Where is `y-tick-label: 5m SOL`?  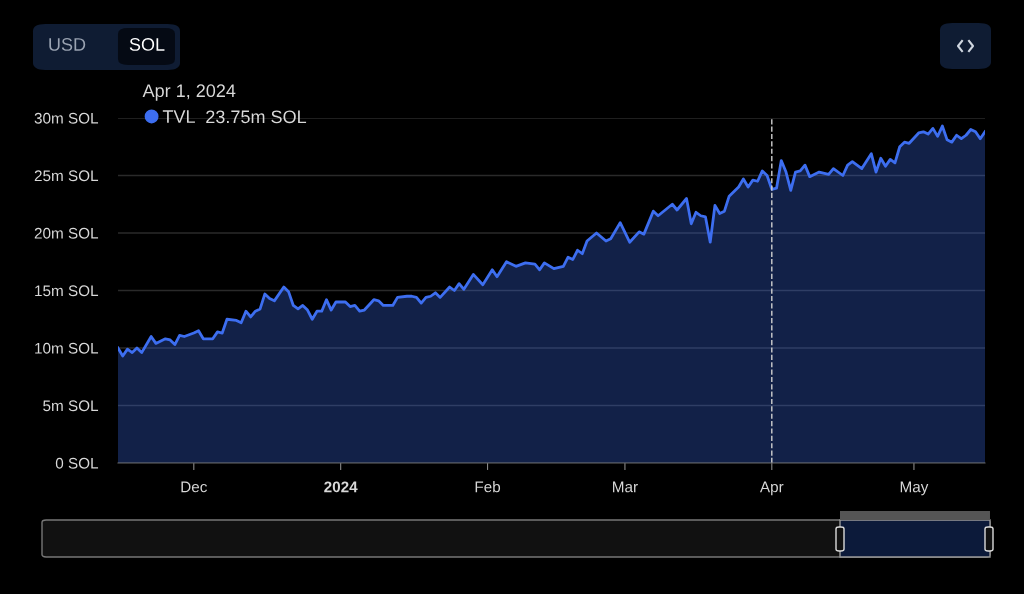 y-tick-label: 5m SOL is located at coordinates (71, 406).